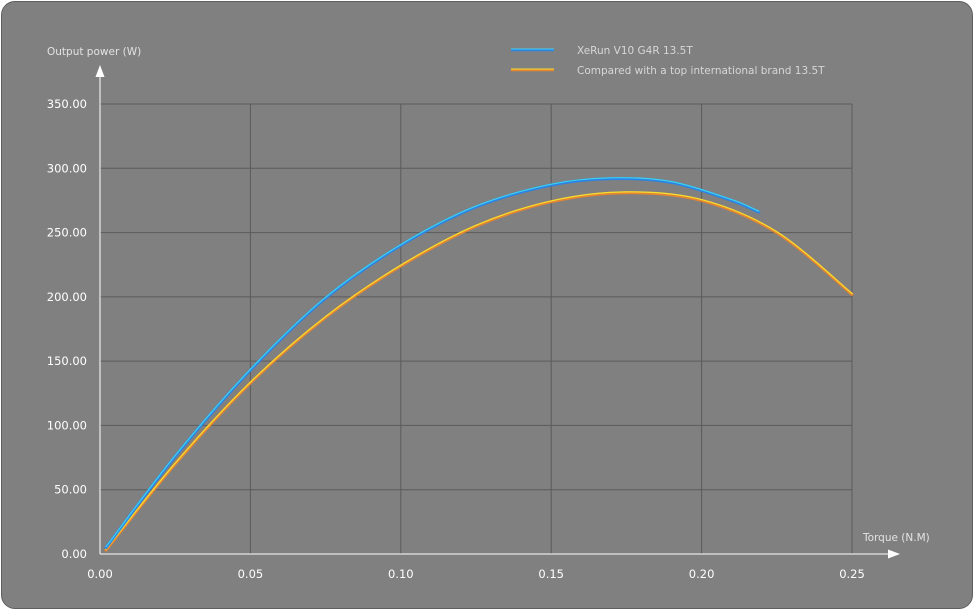 This screenshot has height=610, width=974. I want to click on y-tick-label: 250.00, so click(67, 233).